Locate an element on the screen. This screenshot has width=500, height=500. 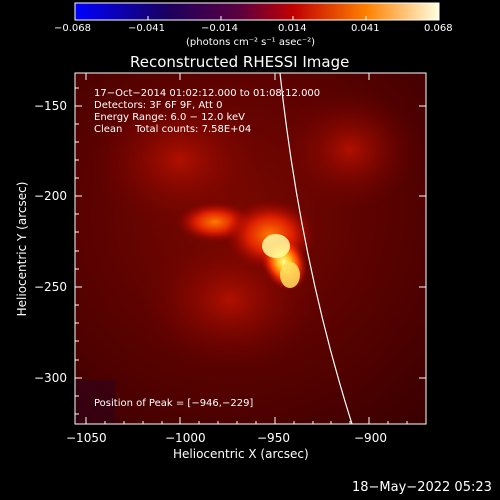
colorbar-tick-label: −0.041 is located at coordinates (147, 28).